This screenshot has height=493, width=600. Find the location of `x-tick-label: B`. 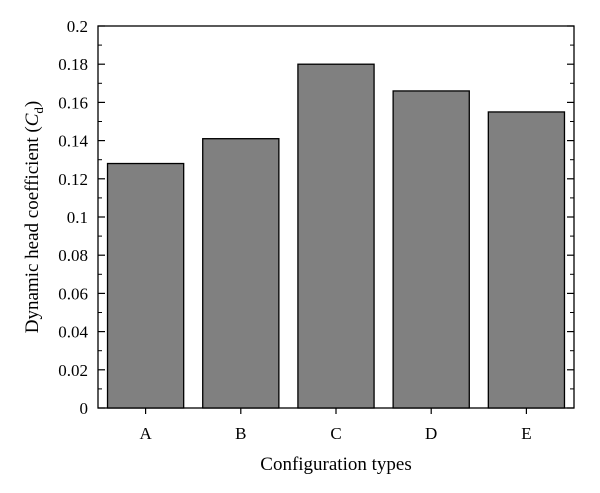

x-tick-label: B is located at coordinates (240, 433).